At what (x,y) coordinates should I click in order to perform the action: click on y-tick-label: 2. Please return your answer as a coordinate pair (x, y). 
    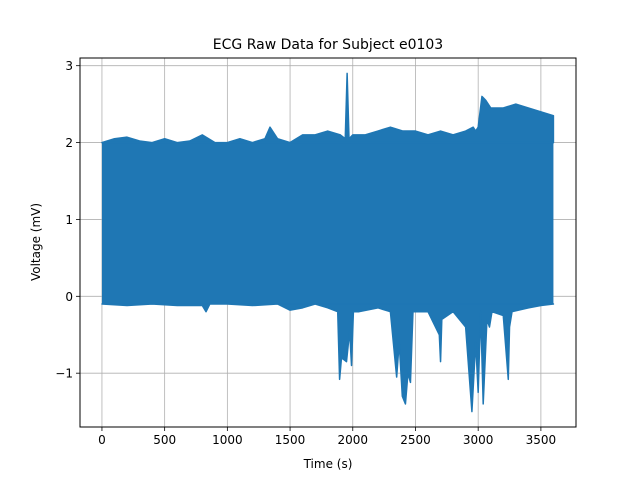
    Looking at the image, I should click on (69, 143).